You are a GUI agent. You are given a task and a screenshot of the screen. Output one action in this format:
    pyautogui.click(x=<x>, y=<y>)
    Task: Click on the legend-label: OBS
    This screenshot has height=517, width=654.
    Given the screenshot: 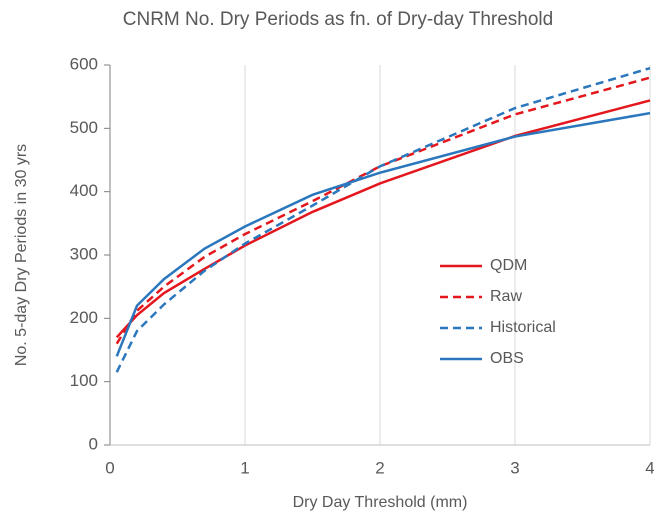 What is the action you would take?
    pyautogui.click(x=507, y=358)
    